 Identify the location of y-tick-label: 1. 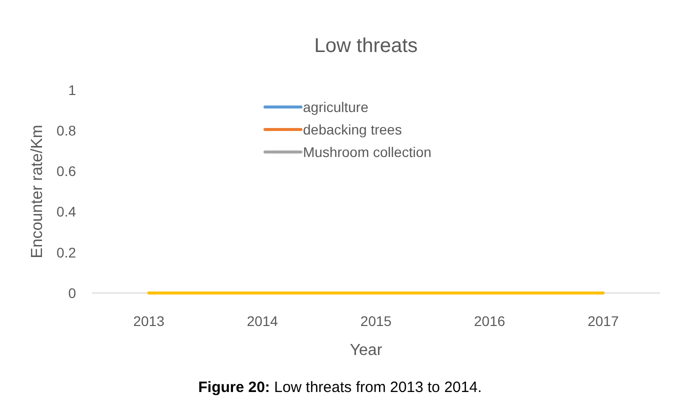
(72, 90).